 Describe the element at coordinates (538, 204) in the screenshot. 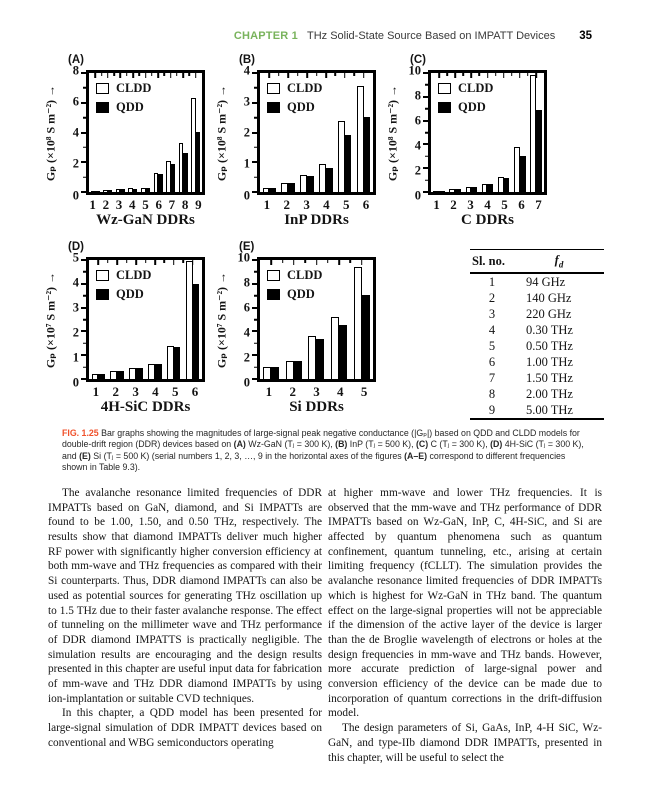

I see `x-tick-label: 7` at that location.